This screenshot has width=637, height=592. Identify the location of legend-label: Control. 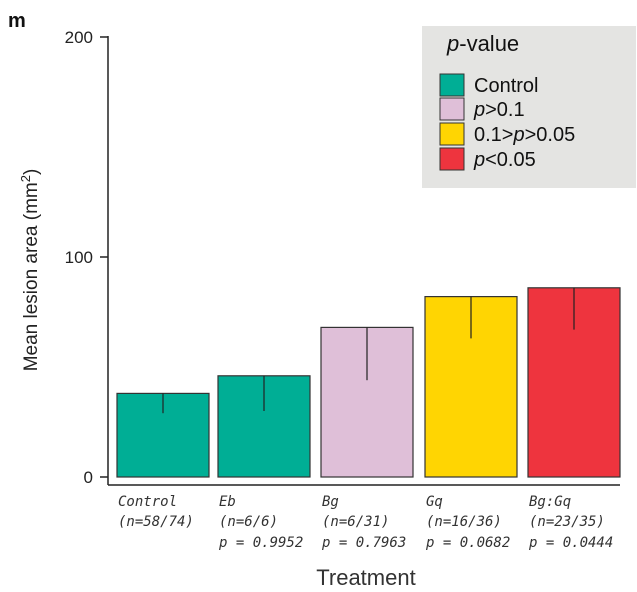
(506, 86).